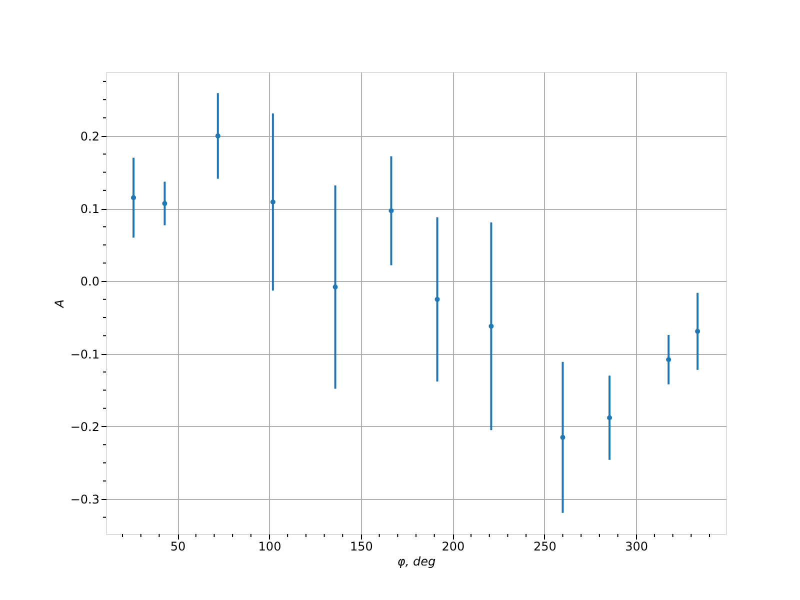 The width and height of the screenshot is (800, 600). Describe the element at coordinates (90, 209) in the screenshot. I see `y-tick-label: 0.1` at that location.